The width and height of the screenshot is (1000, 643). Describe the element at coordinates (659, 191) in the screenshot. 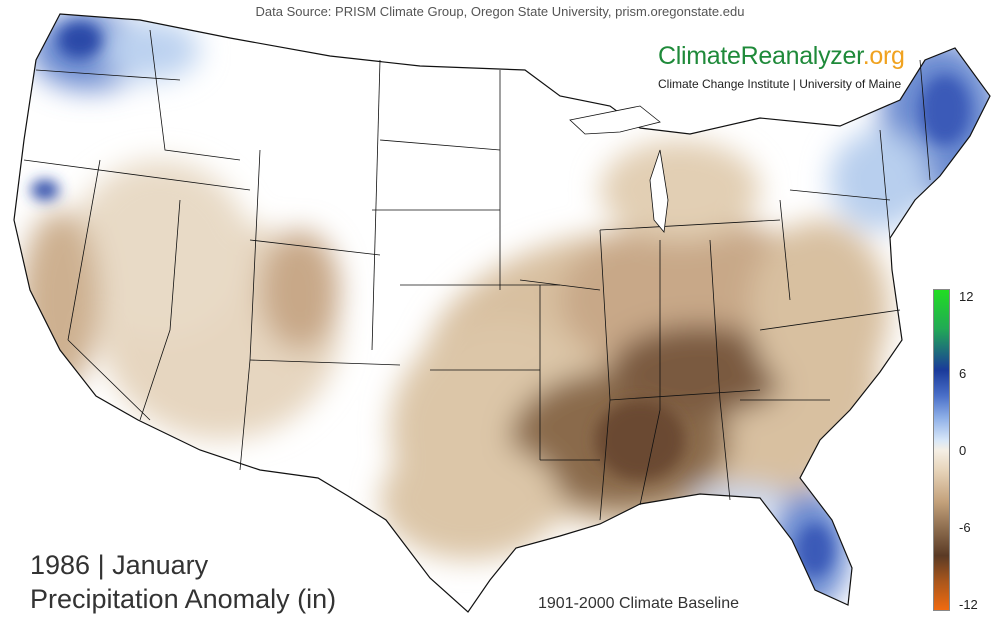

I see `lake-michigan` at that location.